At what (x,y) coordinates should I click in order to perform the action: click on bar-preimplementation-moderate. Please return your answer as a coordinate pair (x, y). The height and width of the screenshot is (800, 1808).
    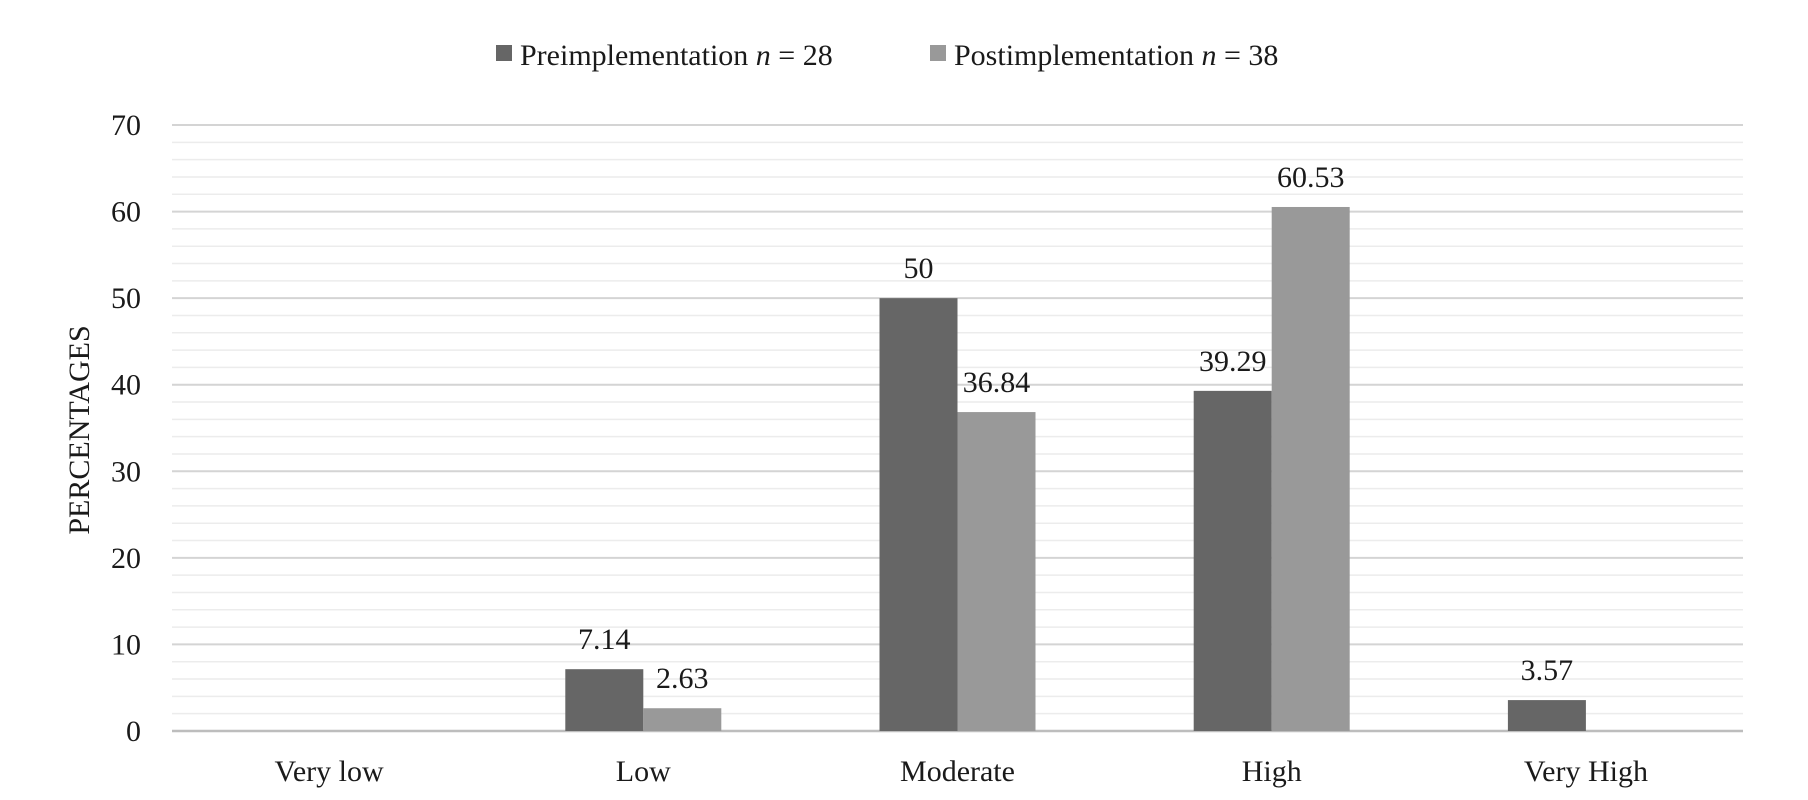
    Looking at the image, I should click on (918, 514).